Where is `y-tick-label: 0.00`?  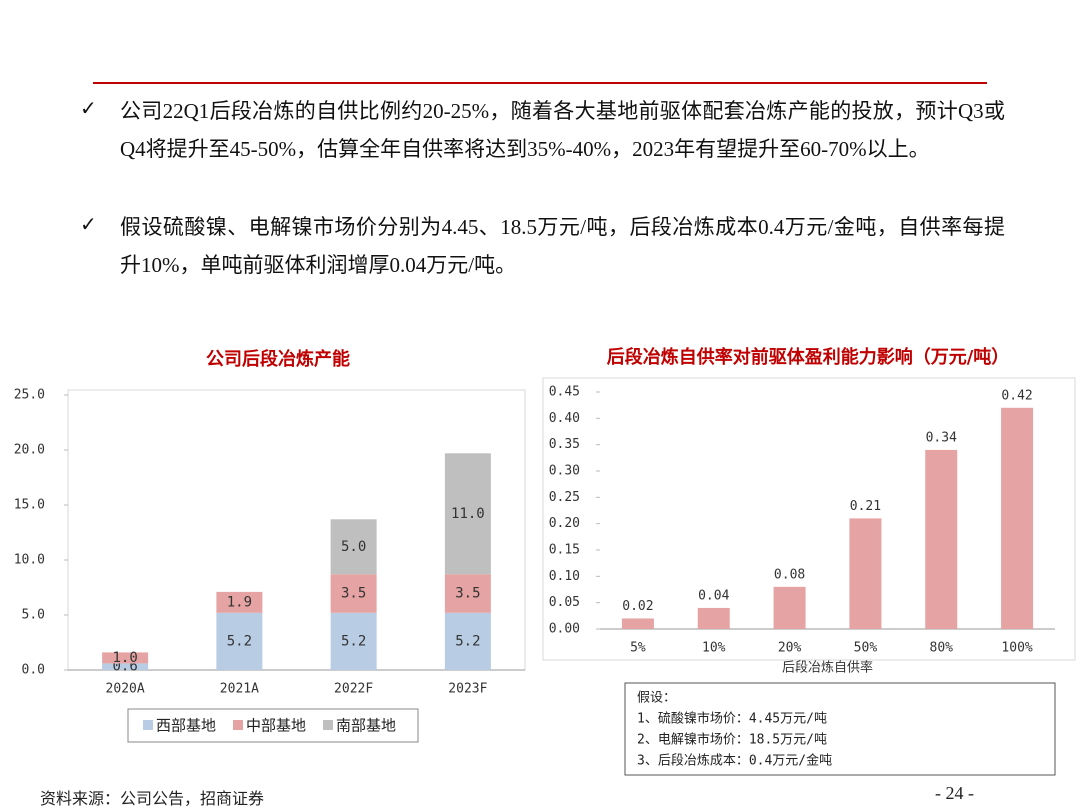 y-tick-label: 0.00 is located at coordinates (564, 629).